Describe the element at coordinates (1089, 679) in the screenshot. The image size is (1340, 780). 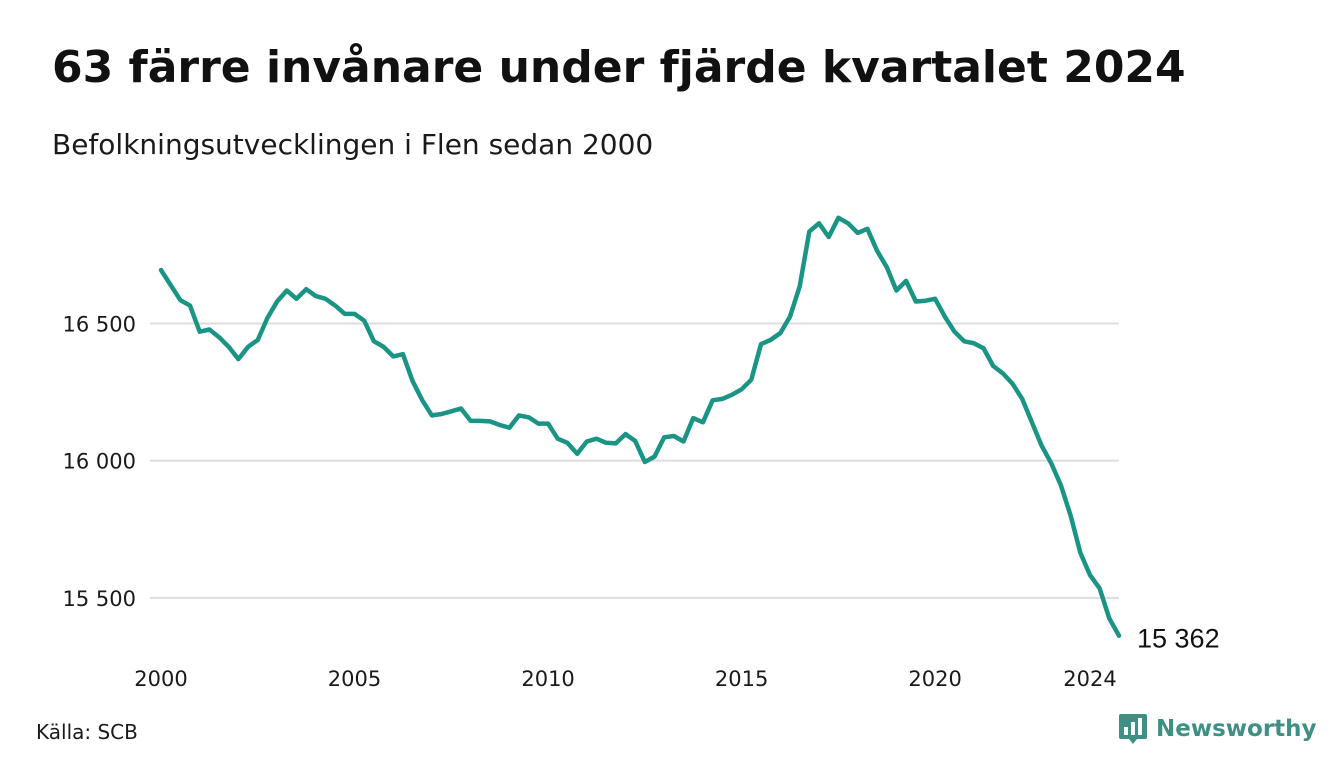
I see `x-tick-label: 2024` at that location.